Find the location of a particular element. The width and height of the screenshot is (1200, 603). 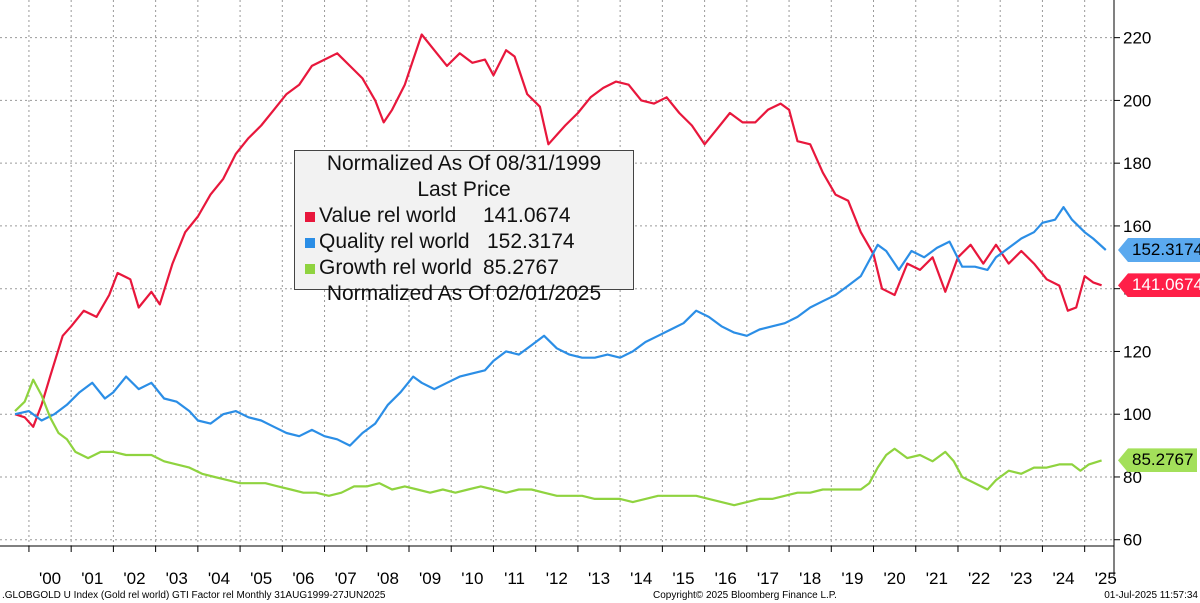

legend-label-growth: Growth rel world is located at coordinates (395, 267).